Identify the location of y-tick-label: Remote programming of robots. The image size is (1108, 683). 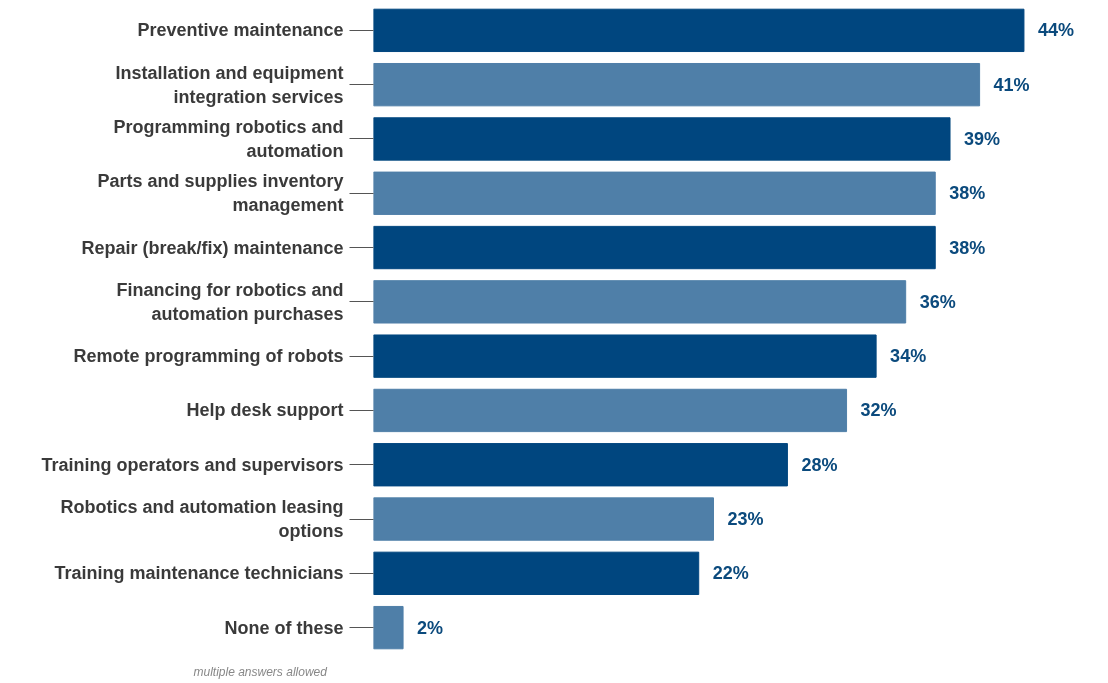
(208, 356).